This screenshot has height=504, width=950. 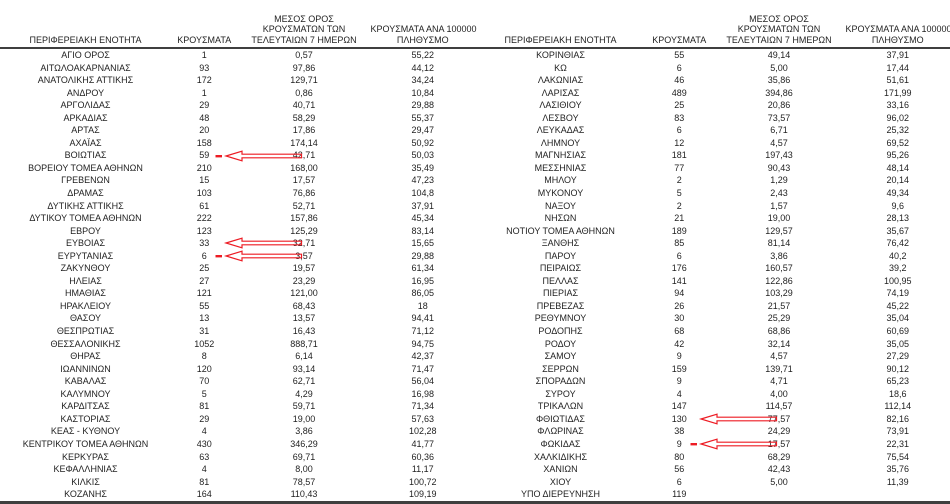 I want to click on per100k-cell: 75,54, so click(x=898, y=457).